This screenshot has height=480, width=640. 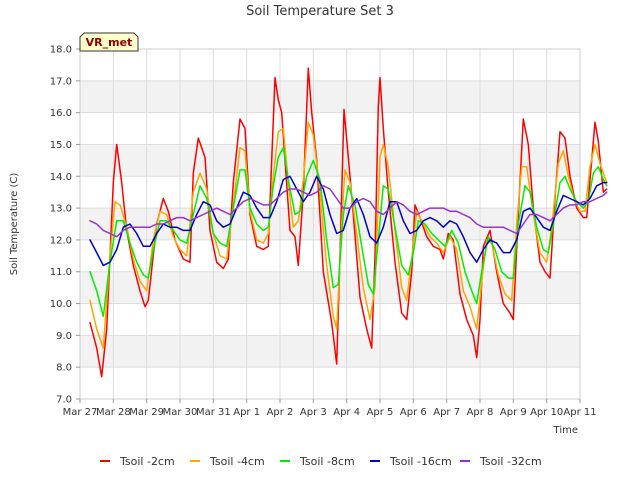 I want to click on x-tick-label: Apr 2, so click(x=280, y=412).